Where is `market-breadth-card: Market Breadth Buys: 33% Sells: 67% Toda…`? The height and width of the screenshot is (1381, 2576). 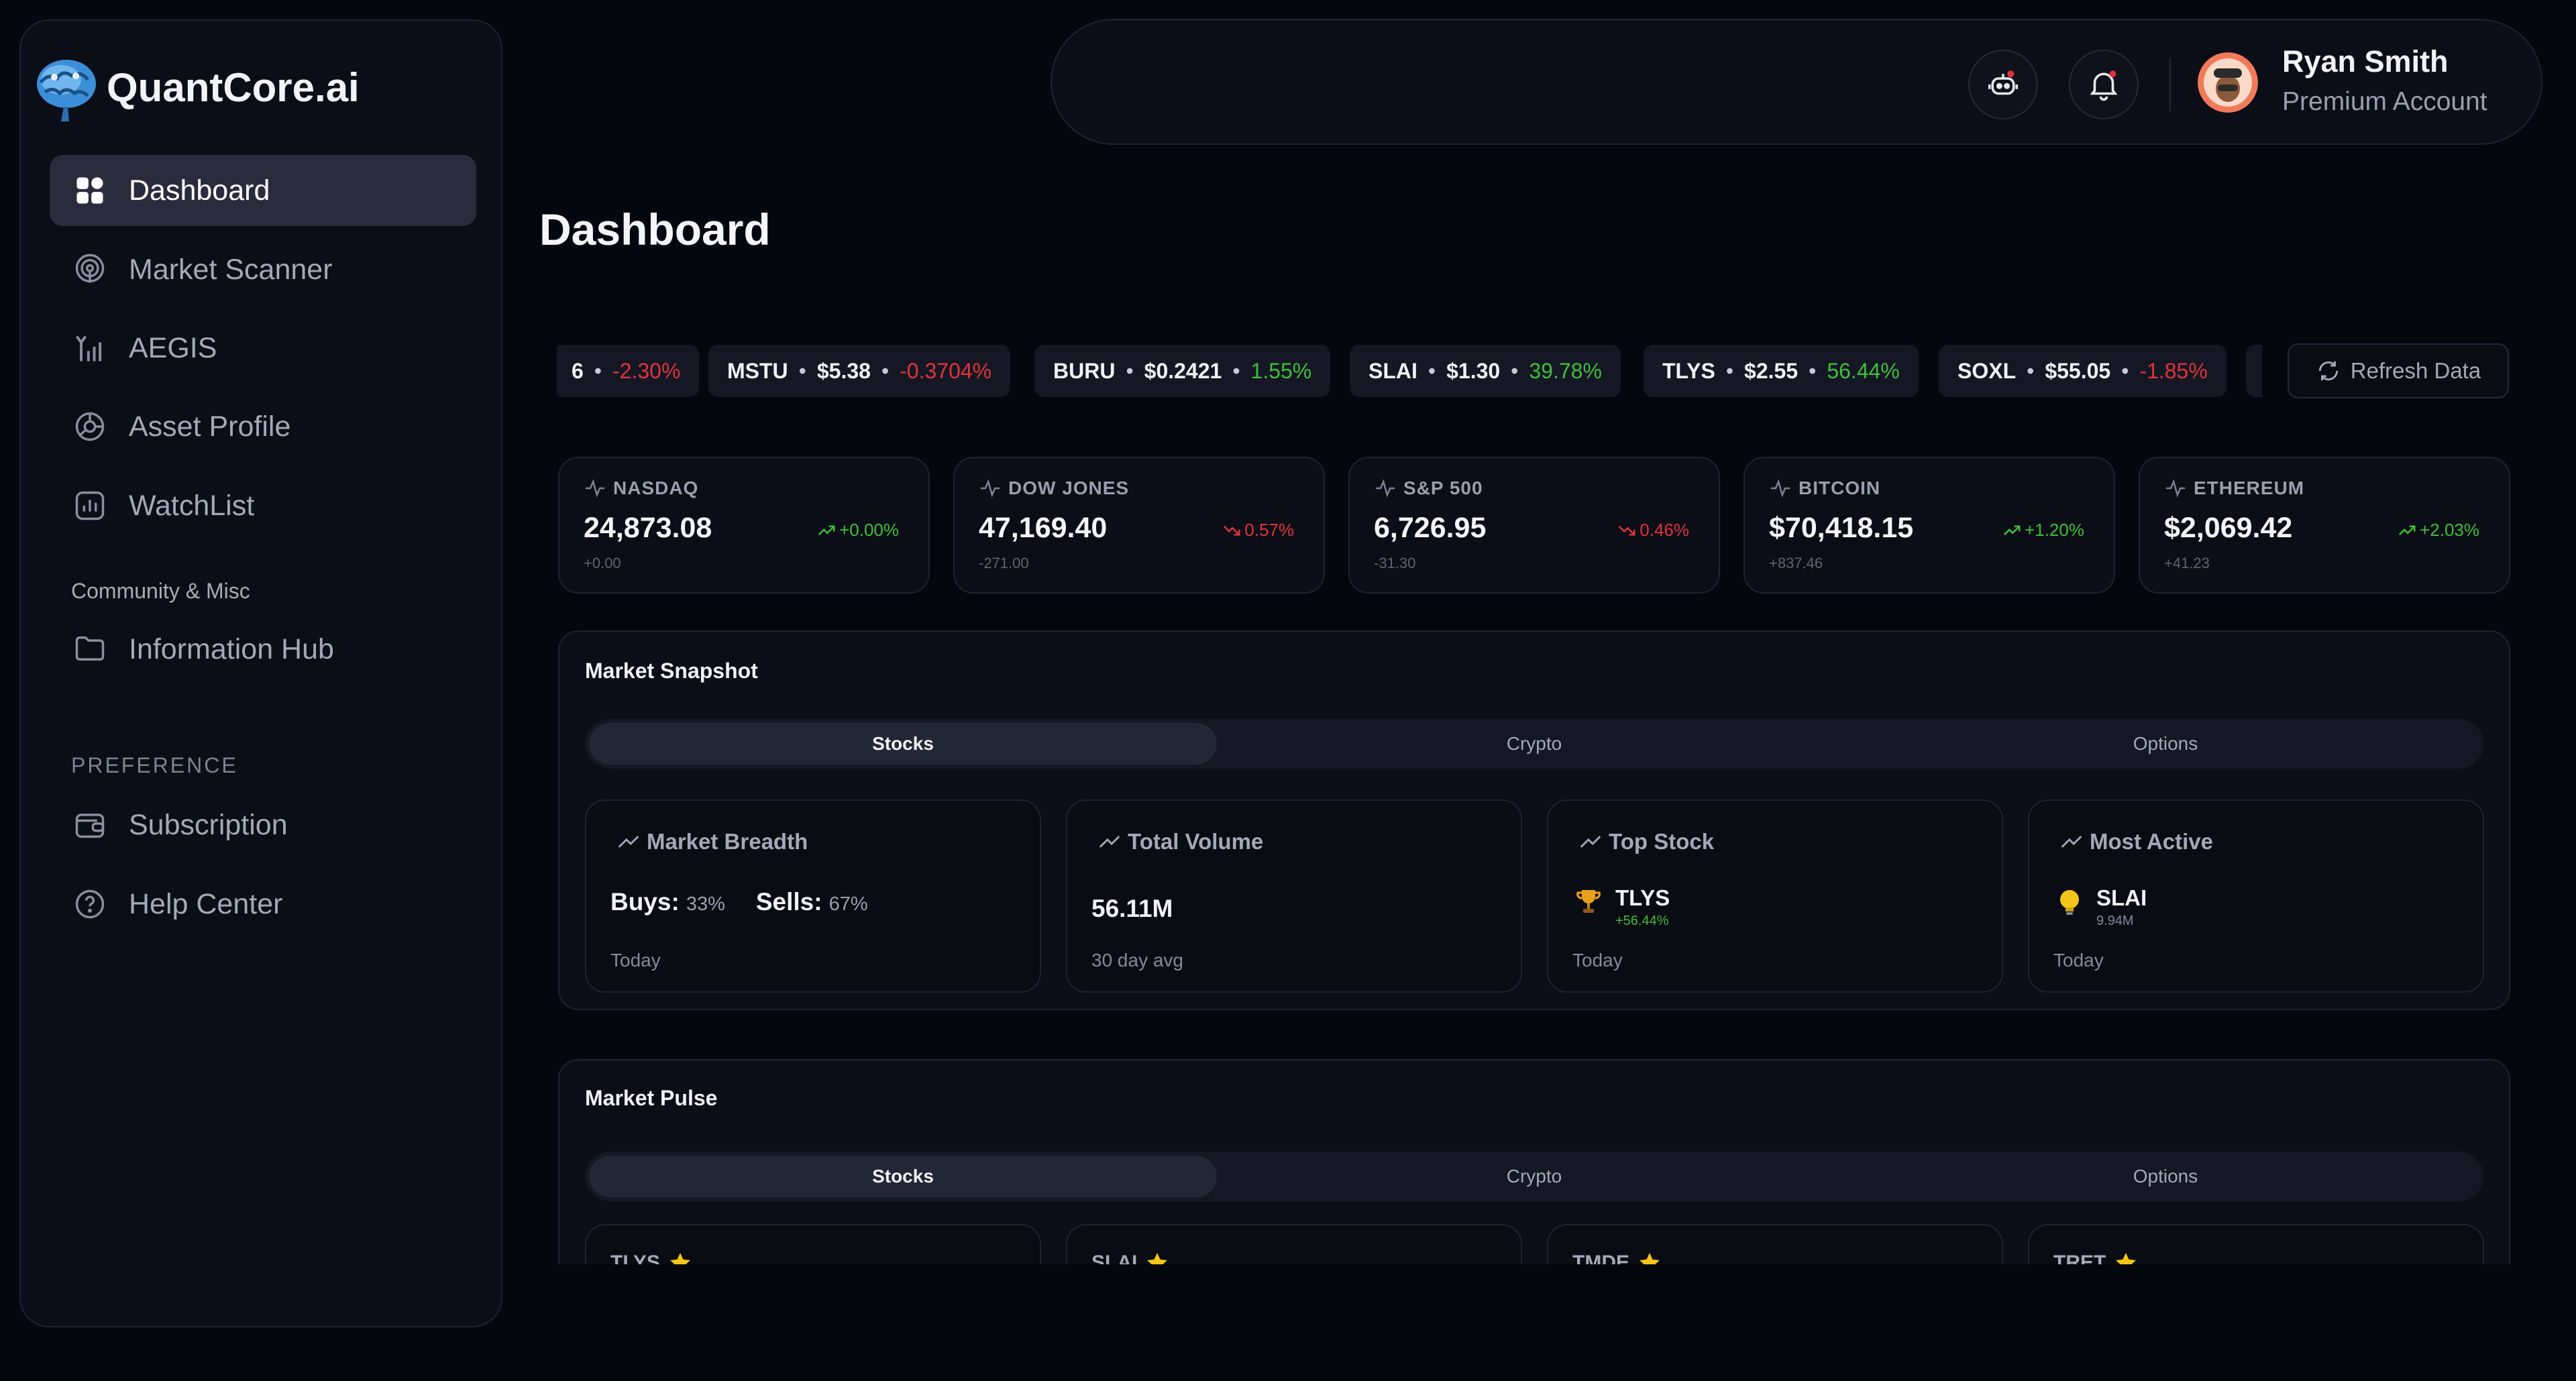
market-breadth-card: Market Breadth Buys: 33% Sells: 67% Toda… is located at coordinates (813, 896).